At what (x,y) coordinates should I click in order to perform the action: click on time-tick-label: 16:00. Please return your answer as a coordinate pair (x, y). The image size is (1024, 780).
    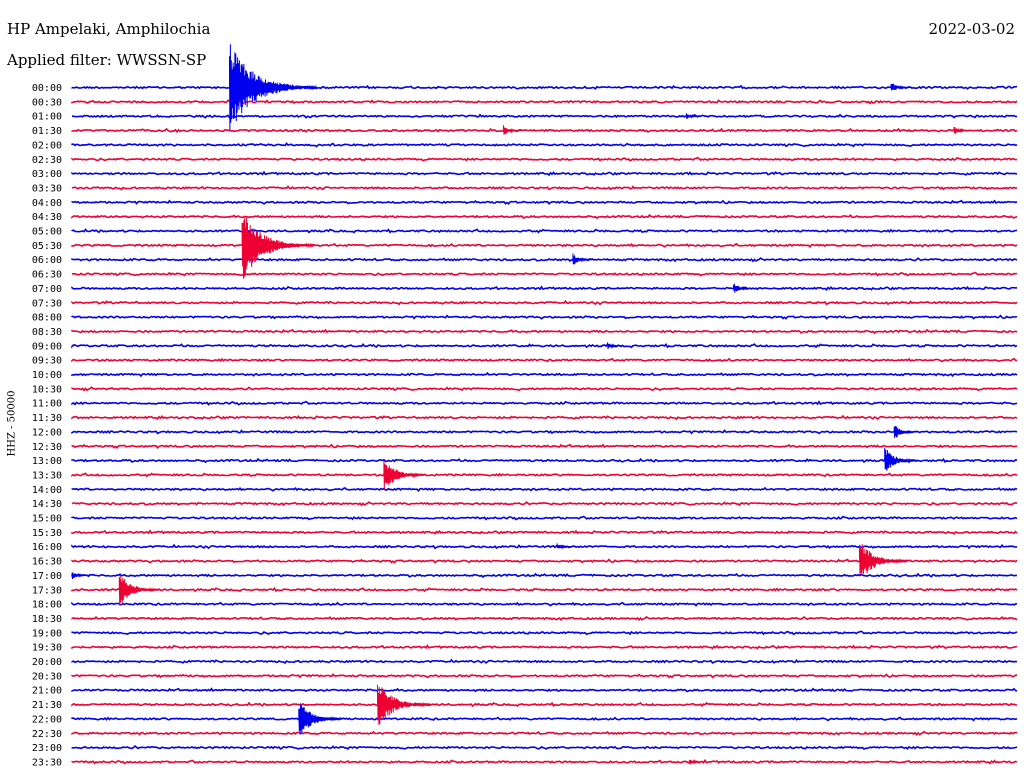
    Looking at the image, I should click on (47, 547).